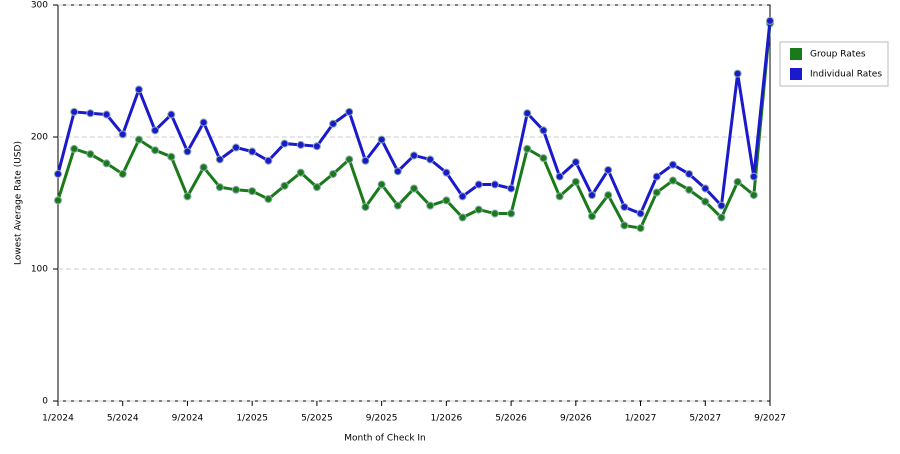 This screenshot has height=454, width=900. Describe the element at coordinates (838, 55) in the screenshot. I see `legend-label: Group Rates` at that location.